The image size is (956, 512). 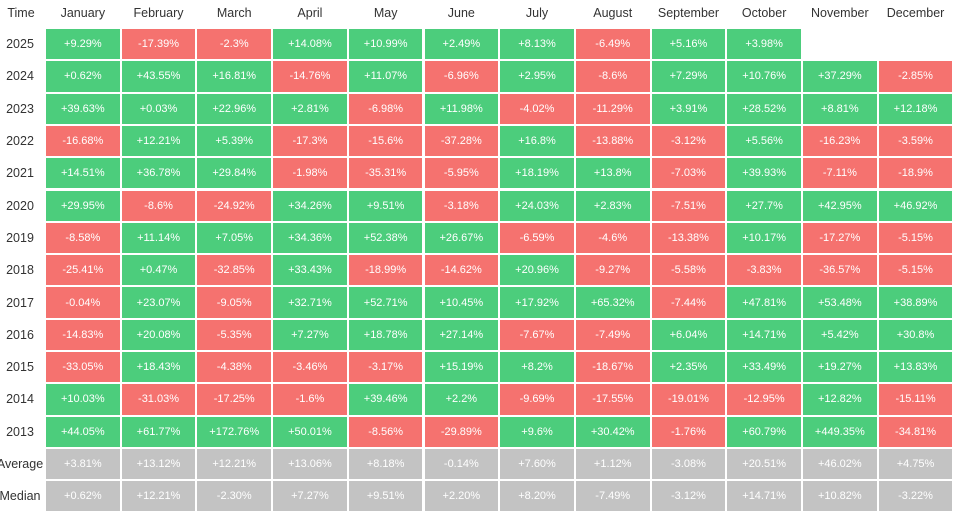 What do you see at coordinates (385, 173) in the screenshot?
I see `return-cell: -35.31%` at bounding box center [385, 173].